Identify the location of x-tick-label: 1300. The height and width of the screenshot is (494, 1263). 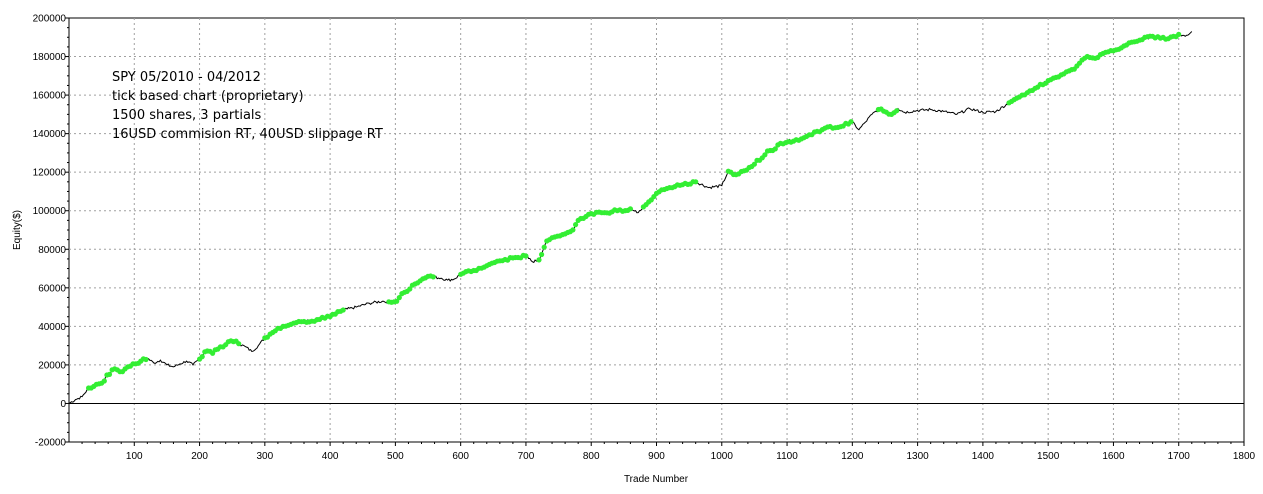
(917, 456).